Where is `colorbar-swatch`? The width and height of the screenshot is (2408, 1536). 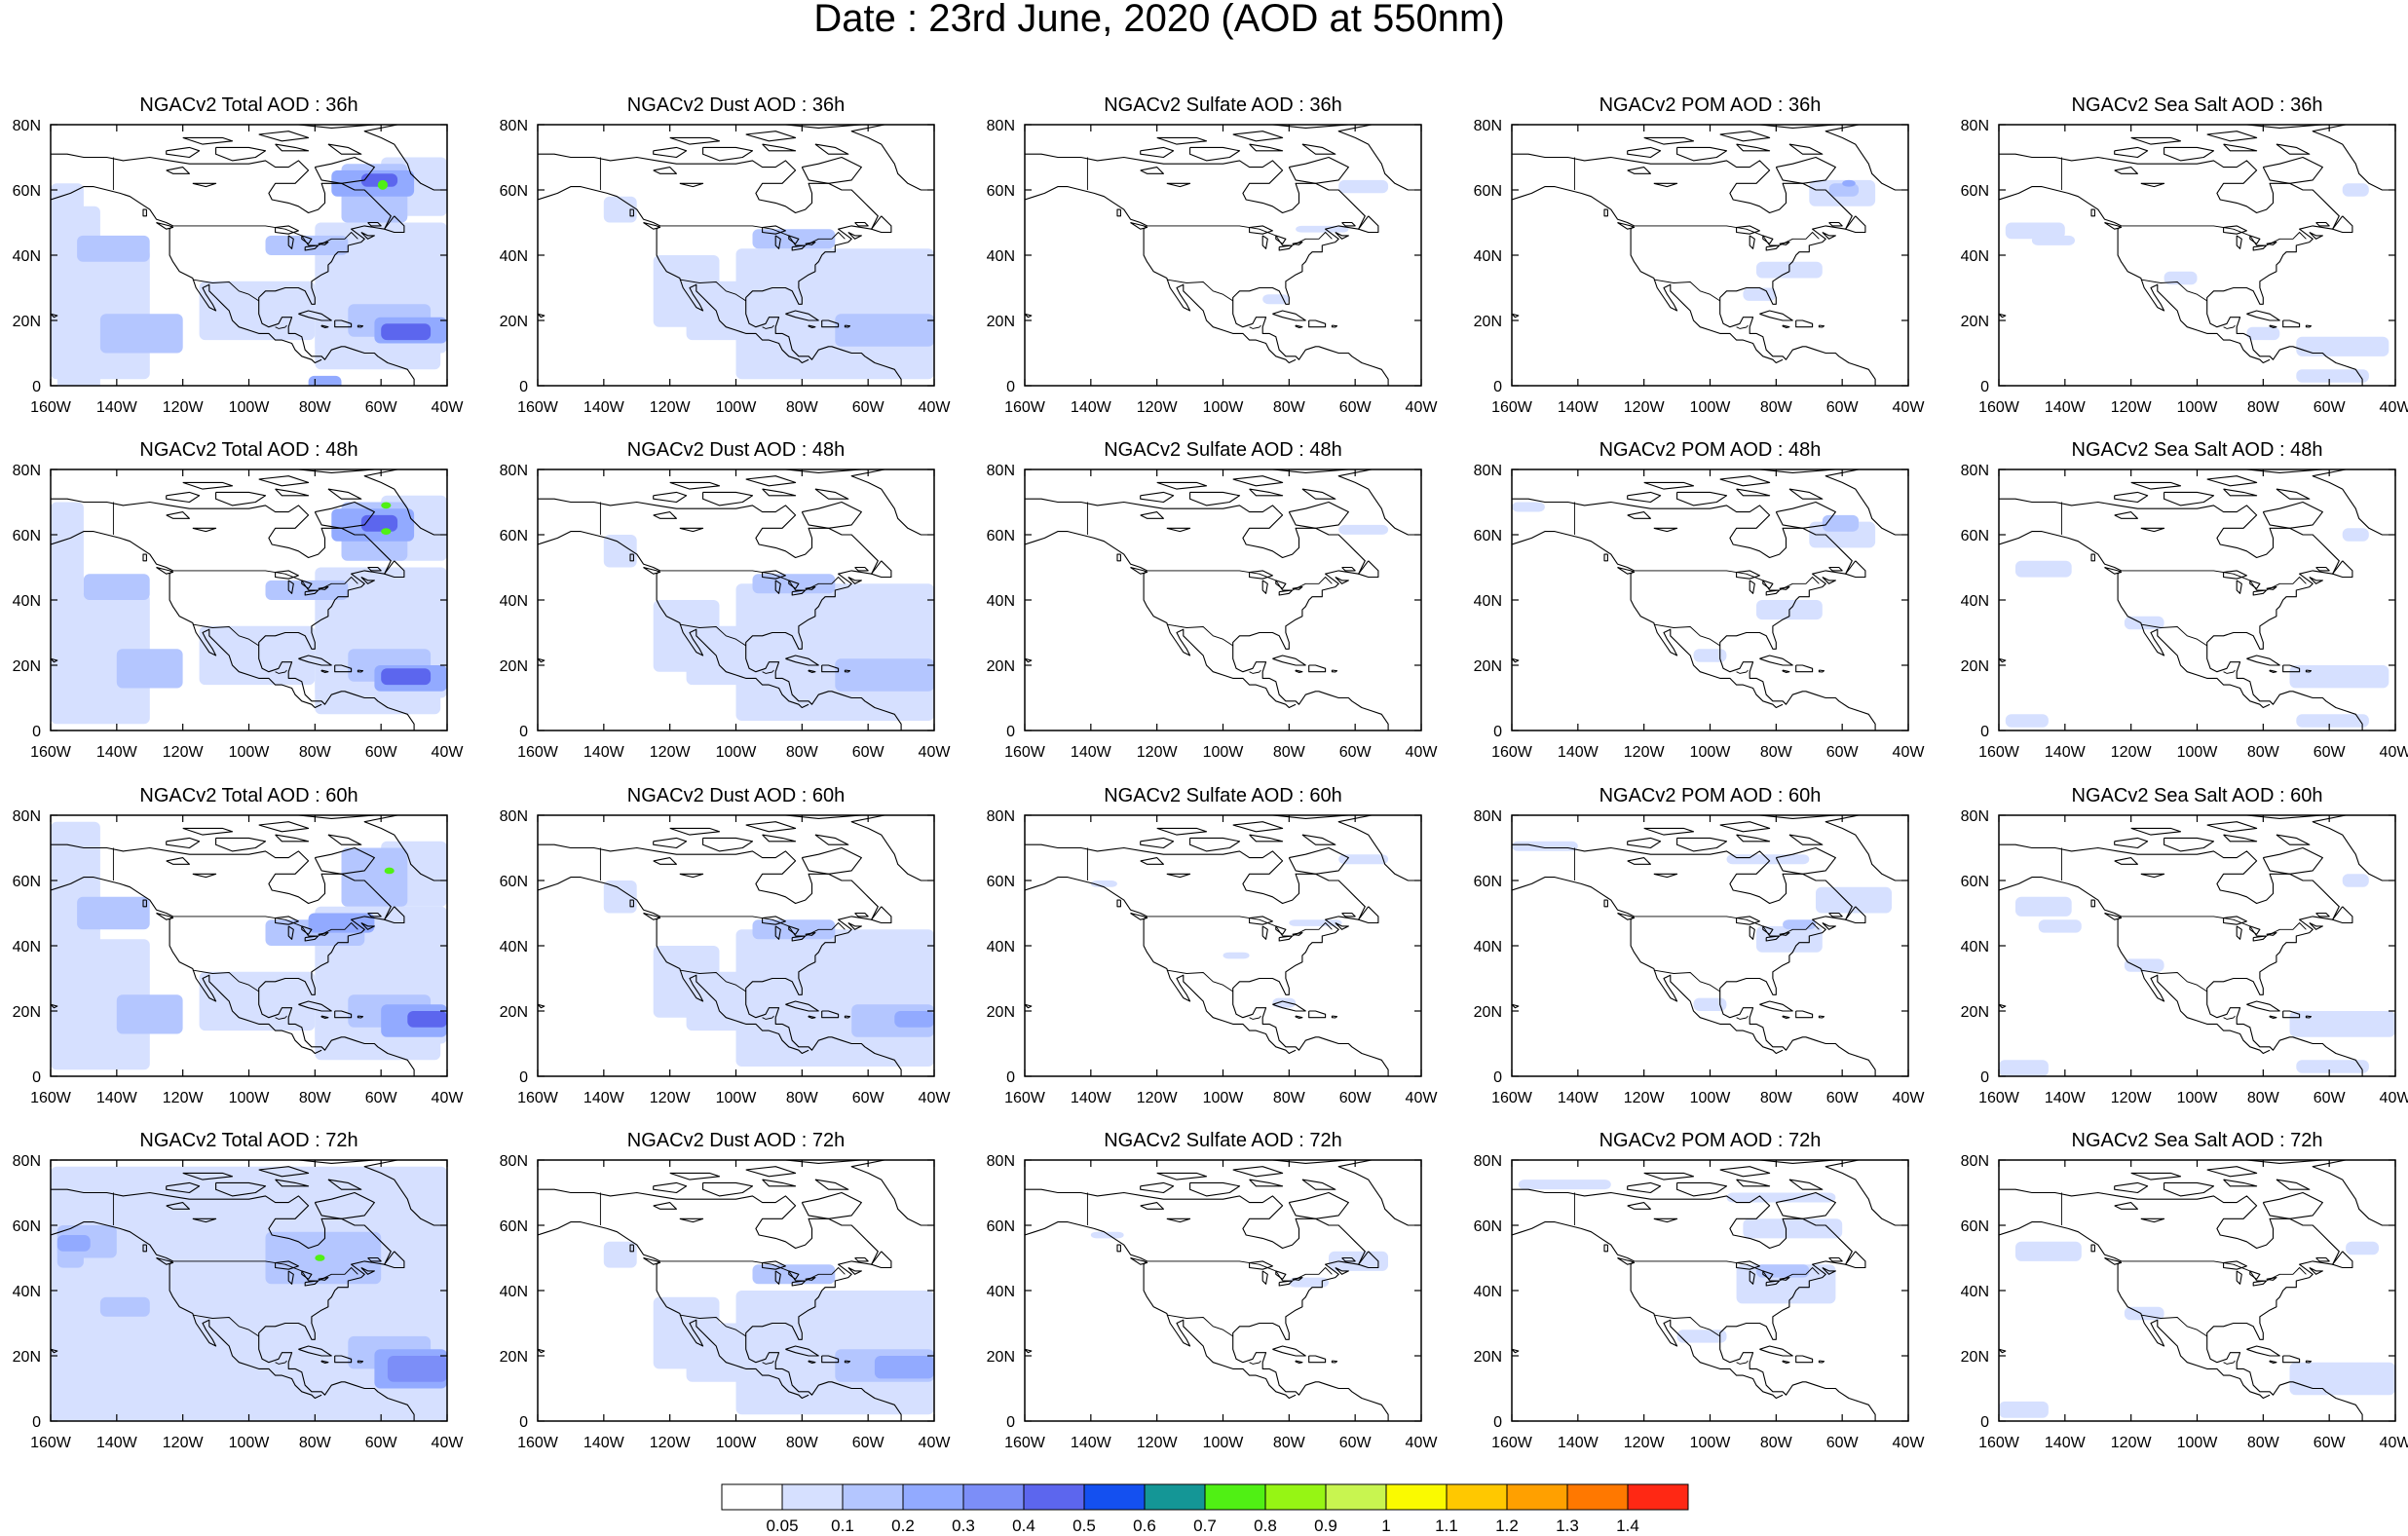
colorbar-swatch is located at coordinates (1356, 1497).